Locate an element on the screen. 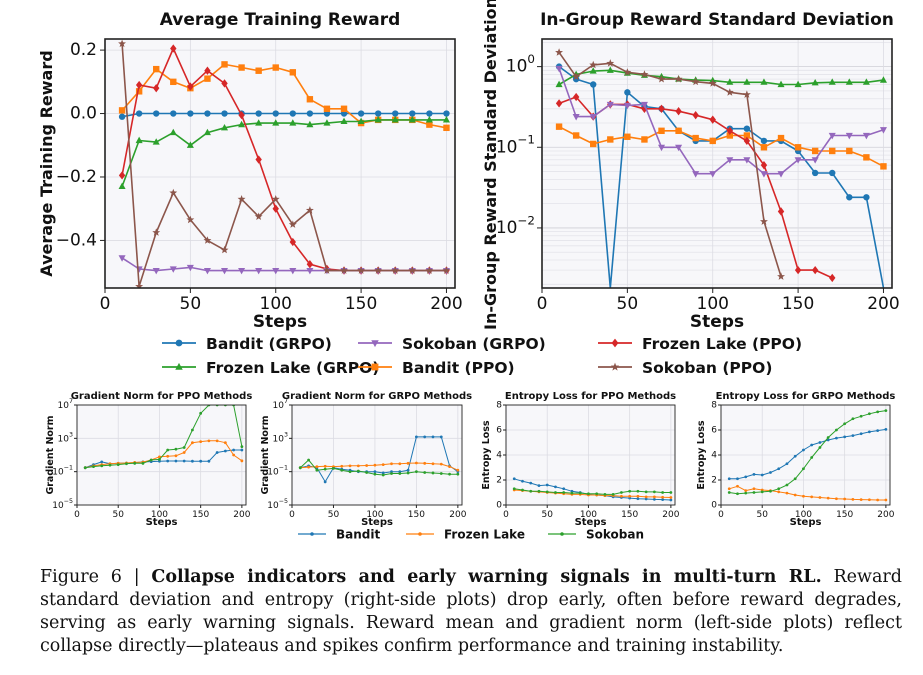  y-axis-label: In-Group Reward Standard Deviation is located at coordinates (490, 165).